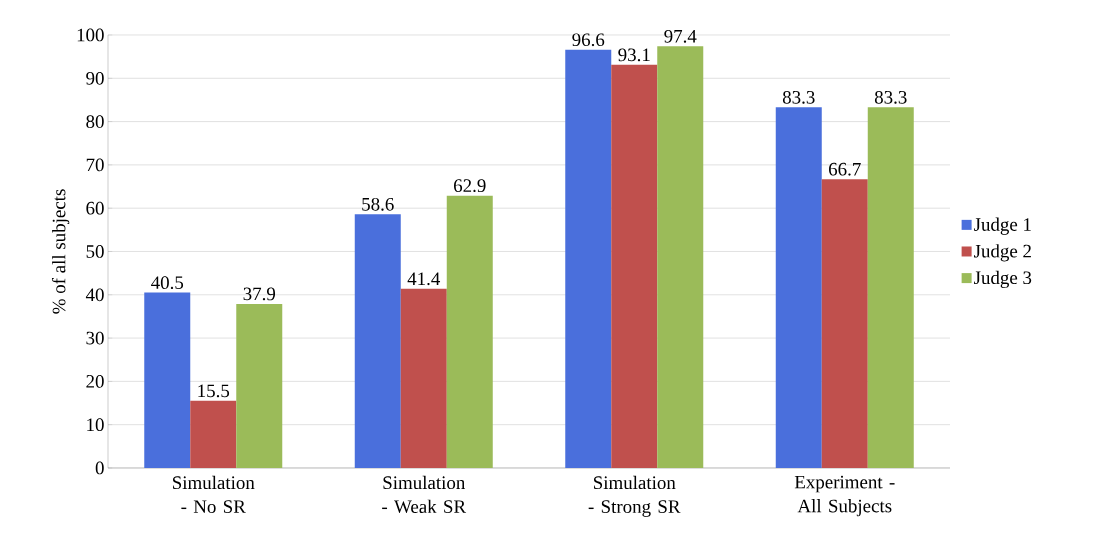 This screenshot has width=1096, height=550. Describe the element at coordinates (844, 496) in the screenshot. I see `x-tick-label: Experiment - All Subjects` at that location.